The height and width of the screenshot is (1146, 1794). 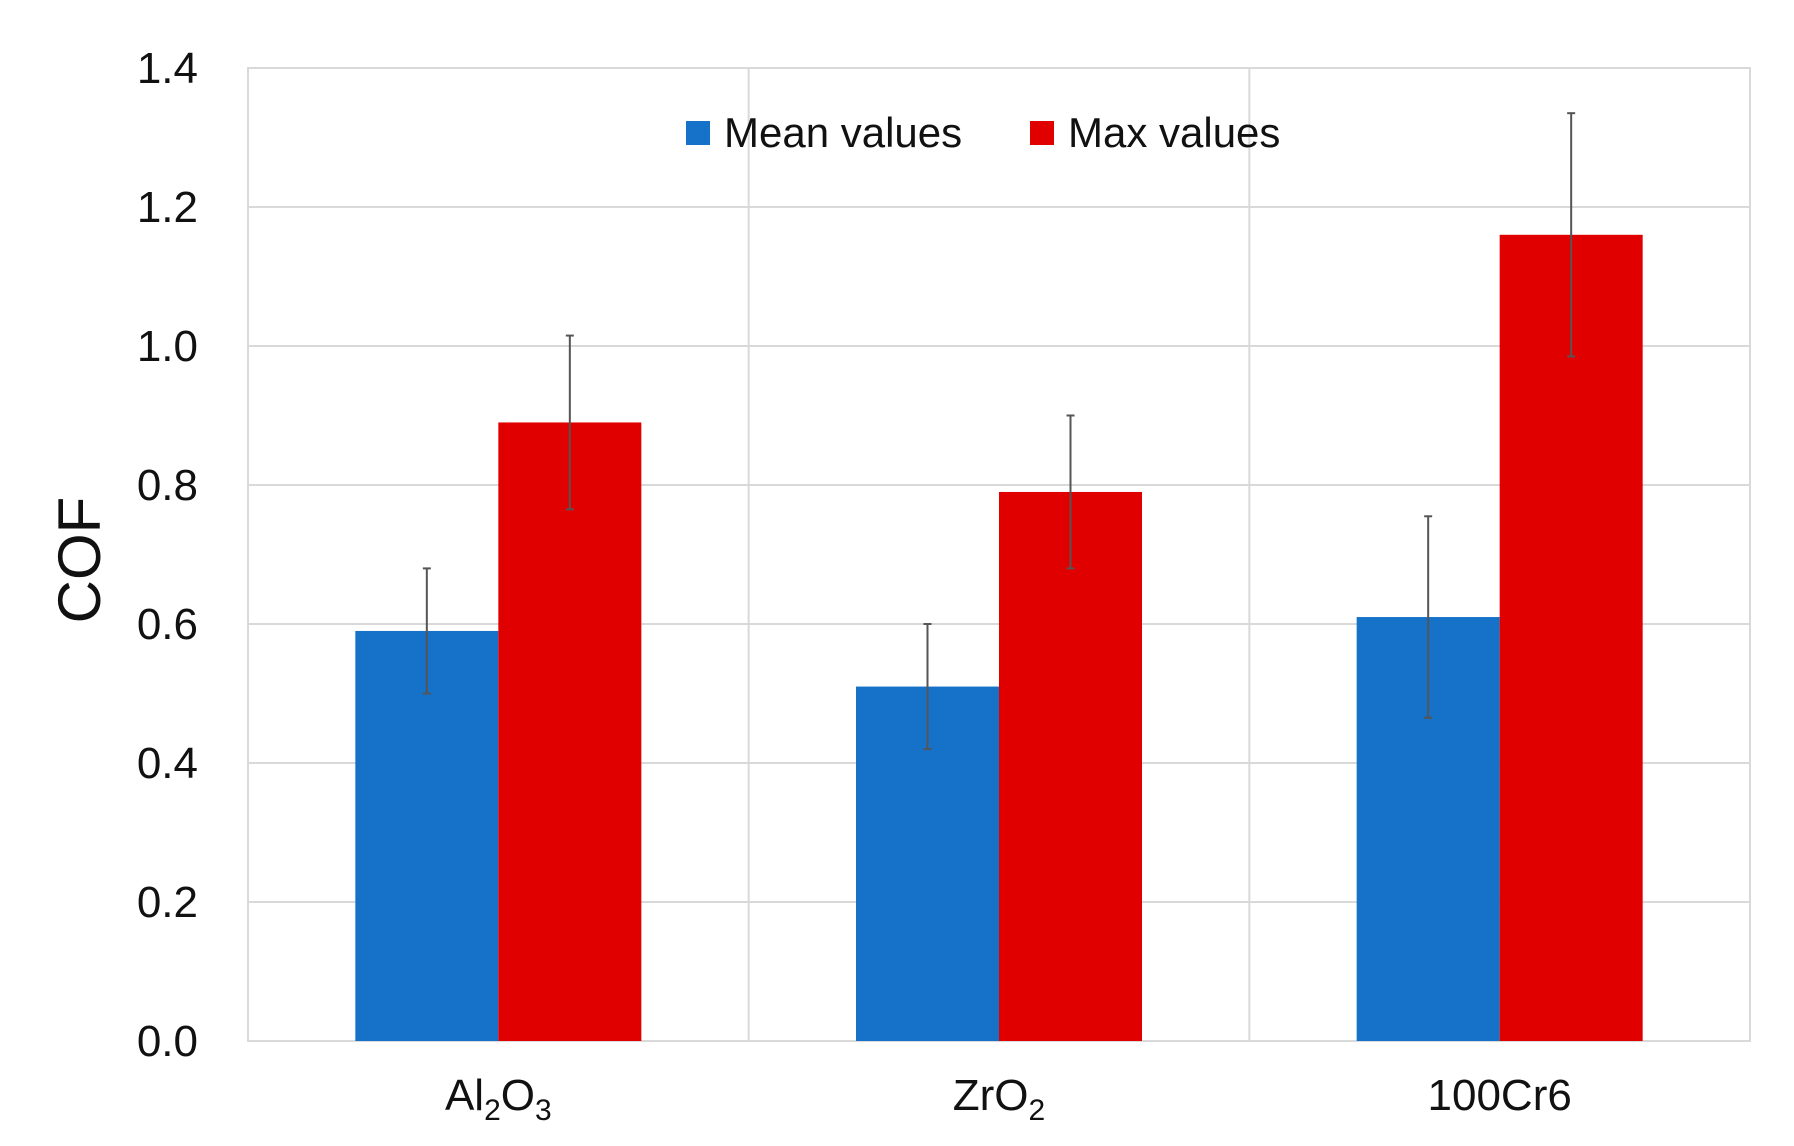 What do you see at coordinates (570, 731) in the screenshot?
I see `bar-max-values-al2o3` at bounding box center [570, 731].